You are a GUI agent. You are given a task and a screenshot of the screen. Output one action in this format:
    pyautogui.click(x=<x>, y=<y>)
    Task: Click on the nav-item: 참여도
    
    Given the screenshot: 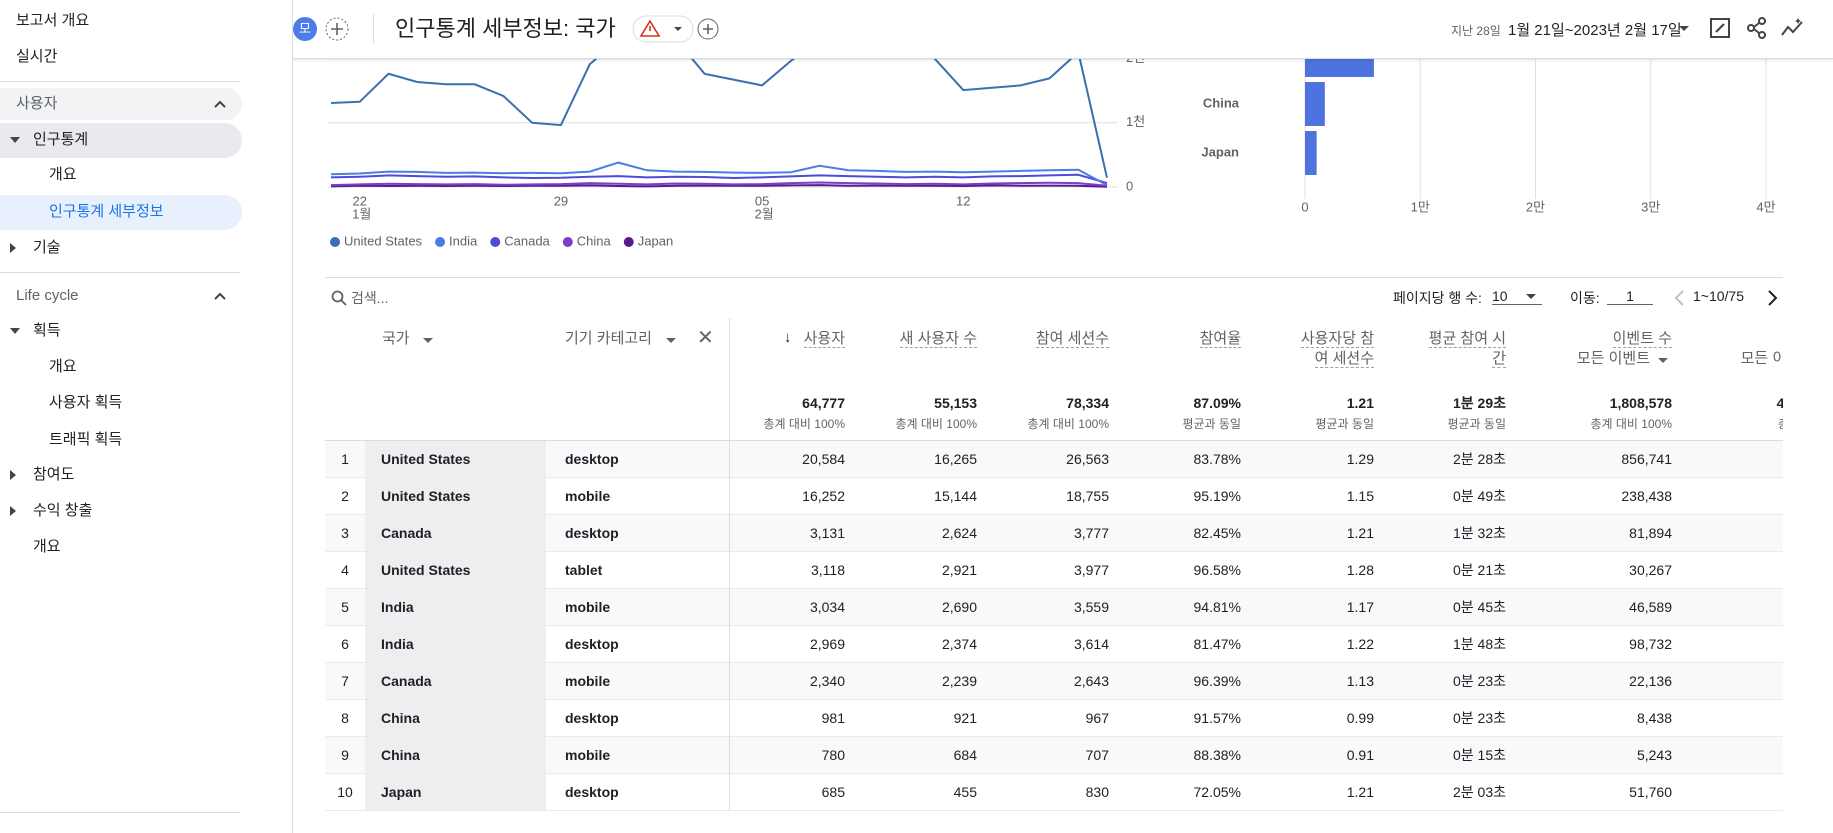 What is the action you would take?
    pyautogui.click(x=54, y=474)
    